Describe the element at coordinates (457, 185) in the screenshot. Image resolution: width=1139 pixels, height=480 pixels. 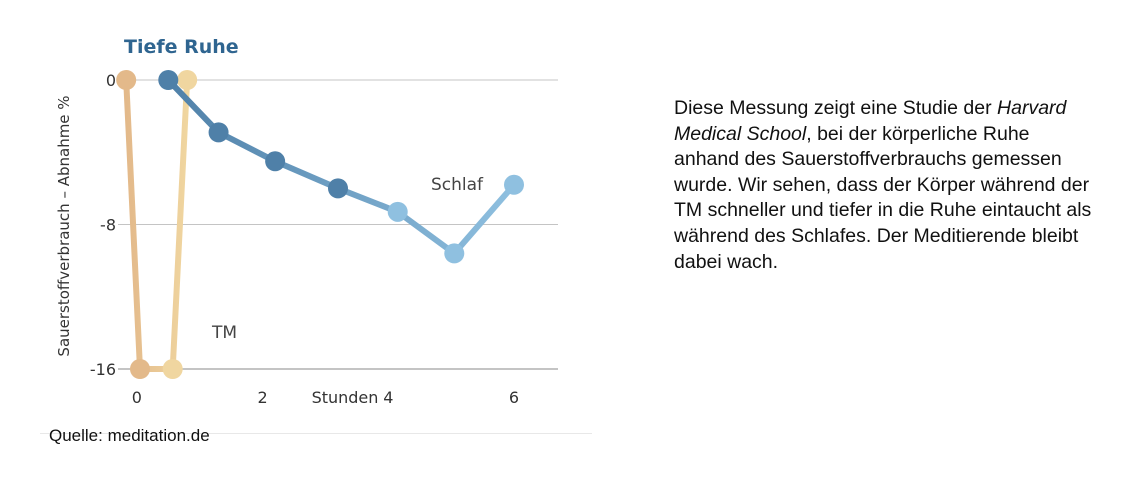
I see `series-label-schlaf: Schlaf` at that location.